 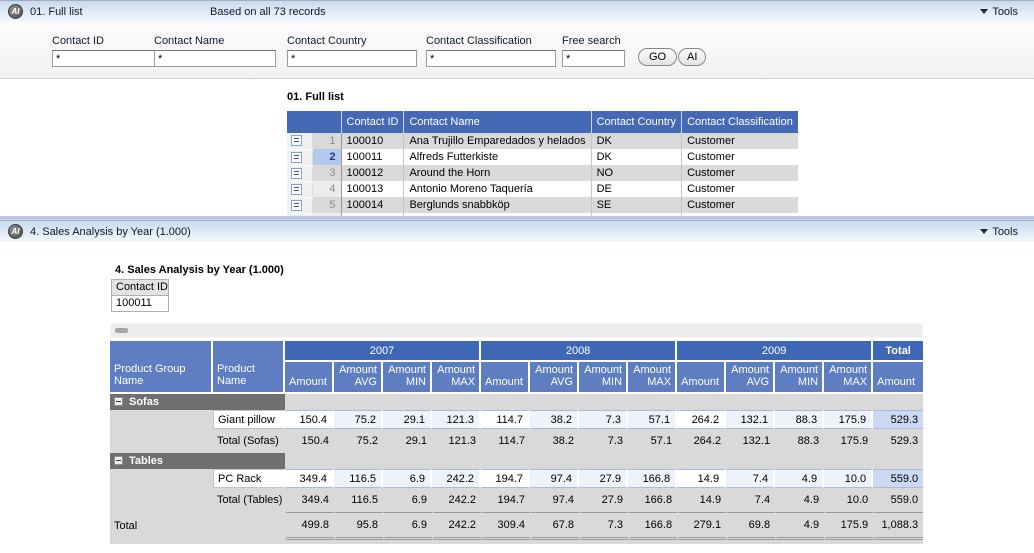 What do you see at coordinates (407, 441) in the screenshot?
I see `total-value: 29.1` at bounding box center [407, 441].